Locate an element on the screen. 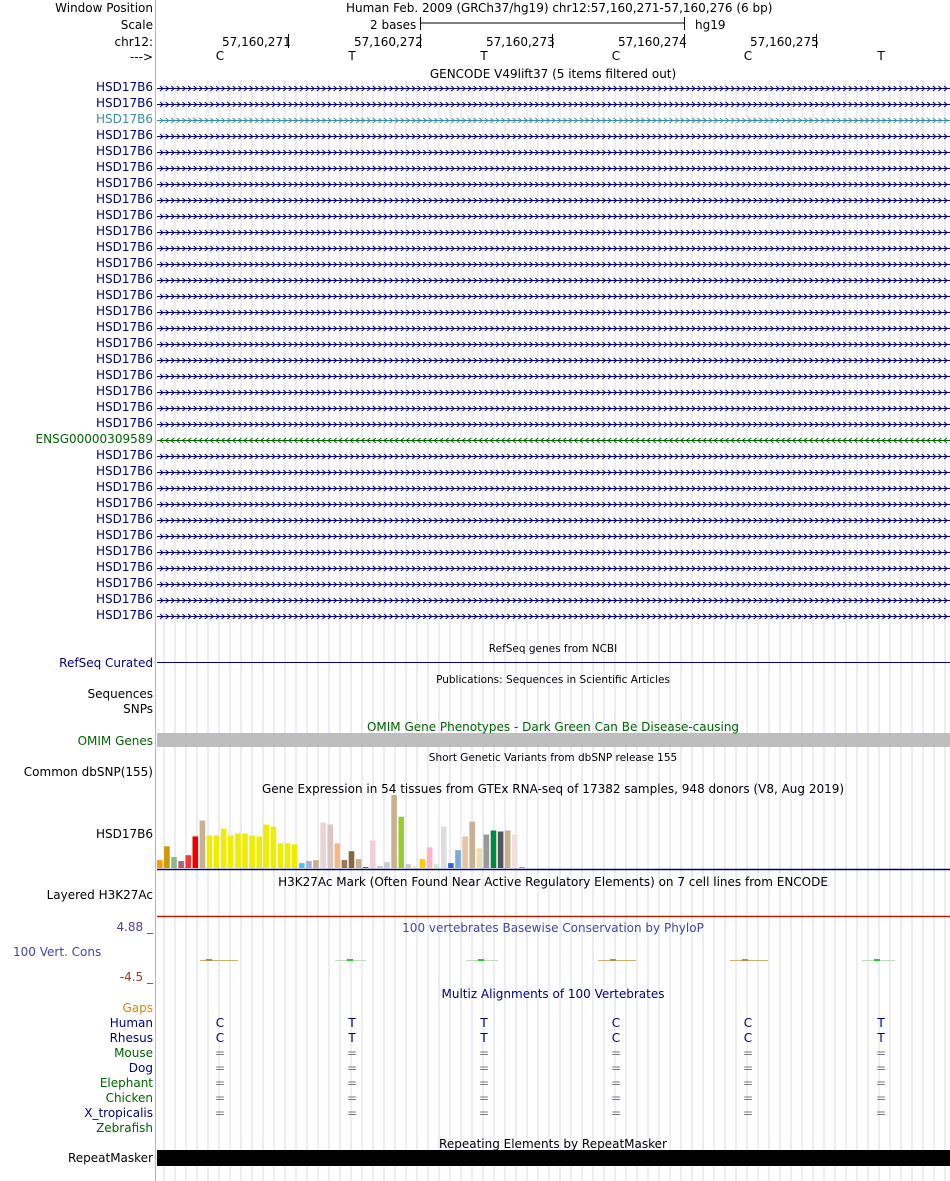 Image resolution: width=950 pixels, height=1181 pixels. multiz-species-label: Chicken is located at coordinates (129, 1098).